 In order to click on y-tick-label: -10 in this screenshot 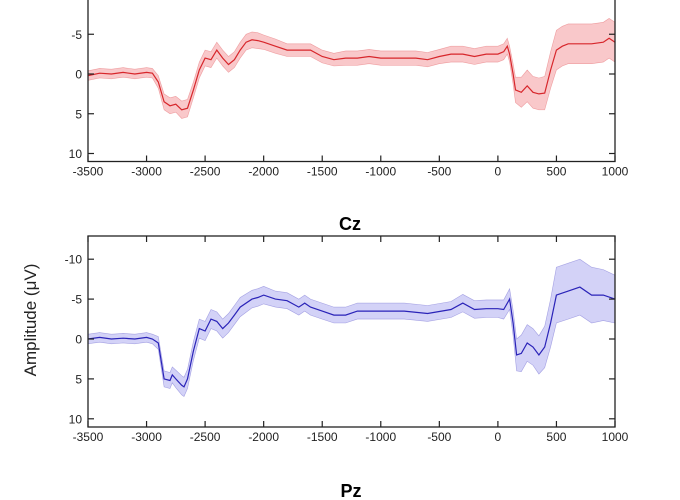, I will do `click(74, 260)`.